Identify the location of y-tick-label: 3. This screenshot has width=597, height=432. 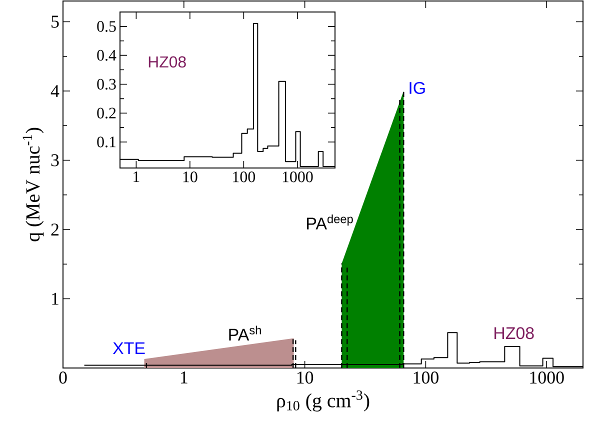
(55, 160).